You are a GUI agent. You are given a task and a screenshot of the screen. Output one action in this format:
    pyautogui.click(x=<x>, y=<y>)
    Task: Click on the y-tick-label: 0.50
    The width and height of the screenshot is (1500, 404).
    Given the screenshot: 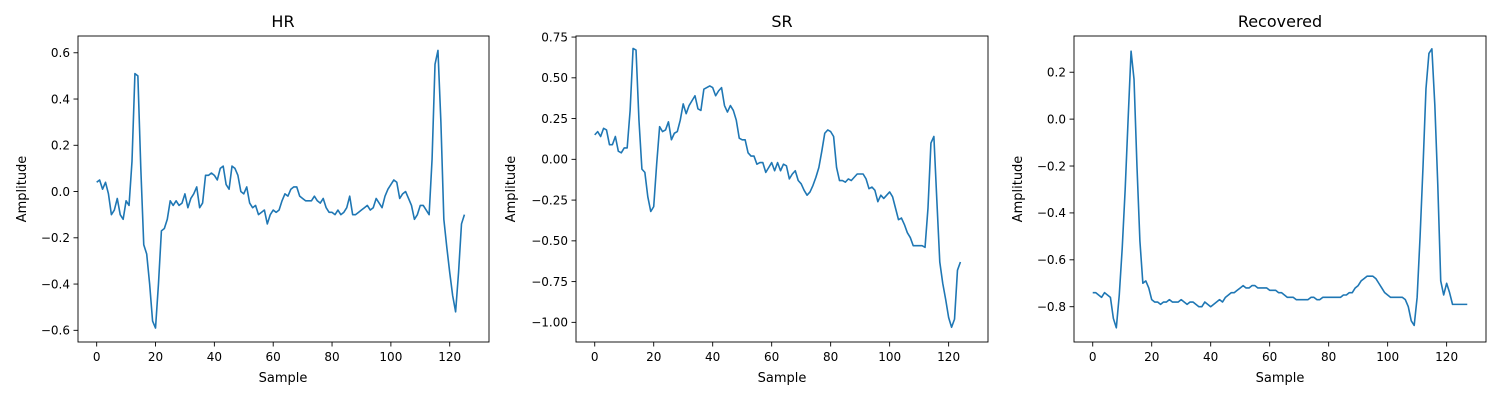 What is the action you would take?
    pyautogui.click(x=554, y=78)
    